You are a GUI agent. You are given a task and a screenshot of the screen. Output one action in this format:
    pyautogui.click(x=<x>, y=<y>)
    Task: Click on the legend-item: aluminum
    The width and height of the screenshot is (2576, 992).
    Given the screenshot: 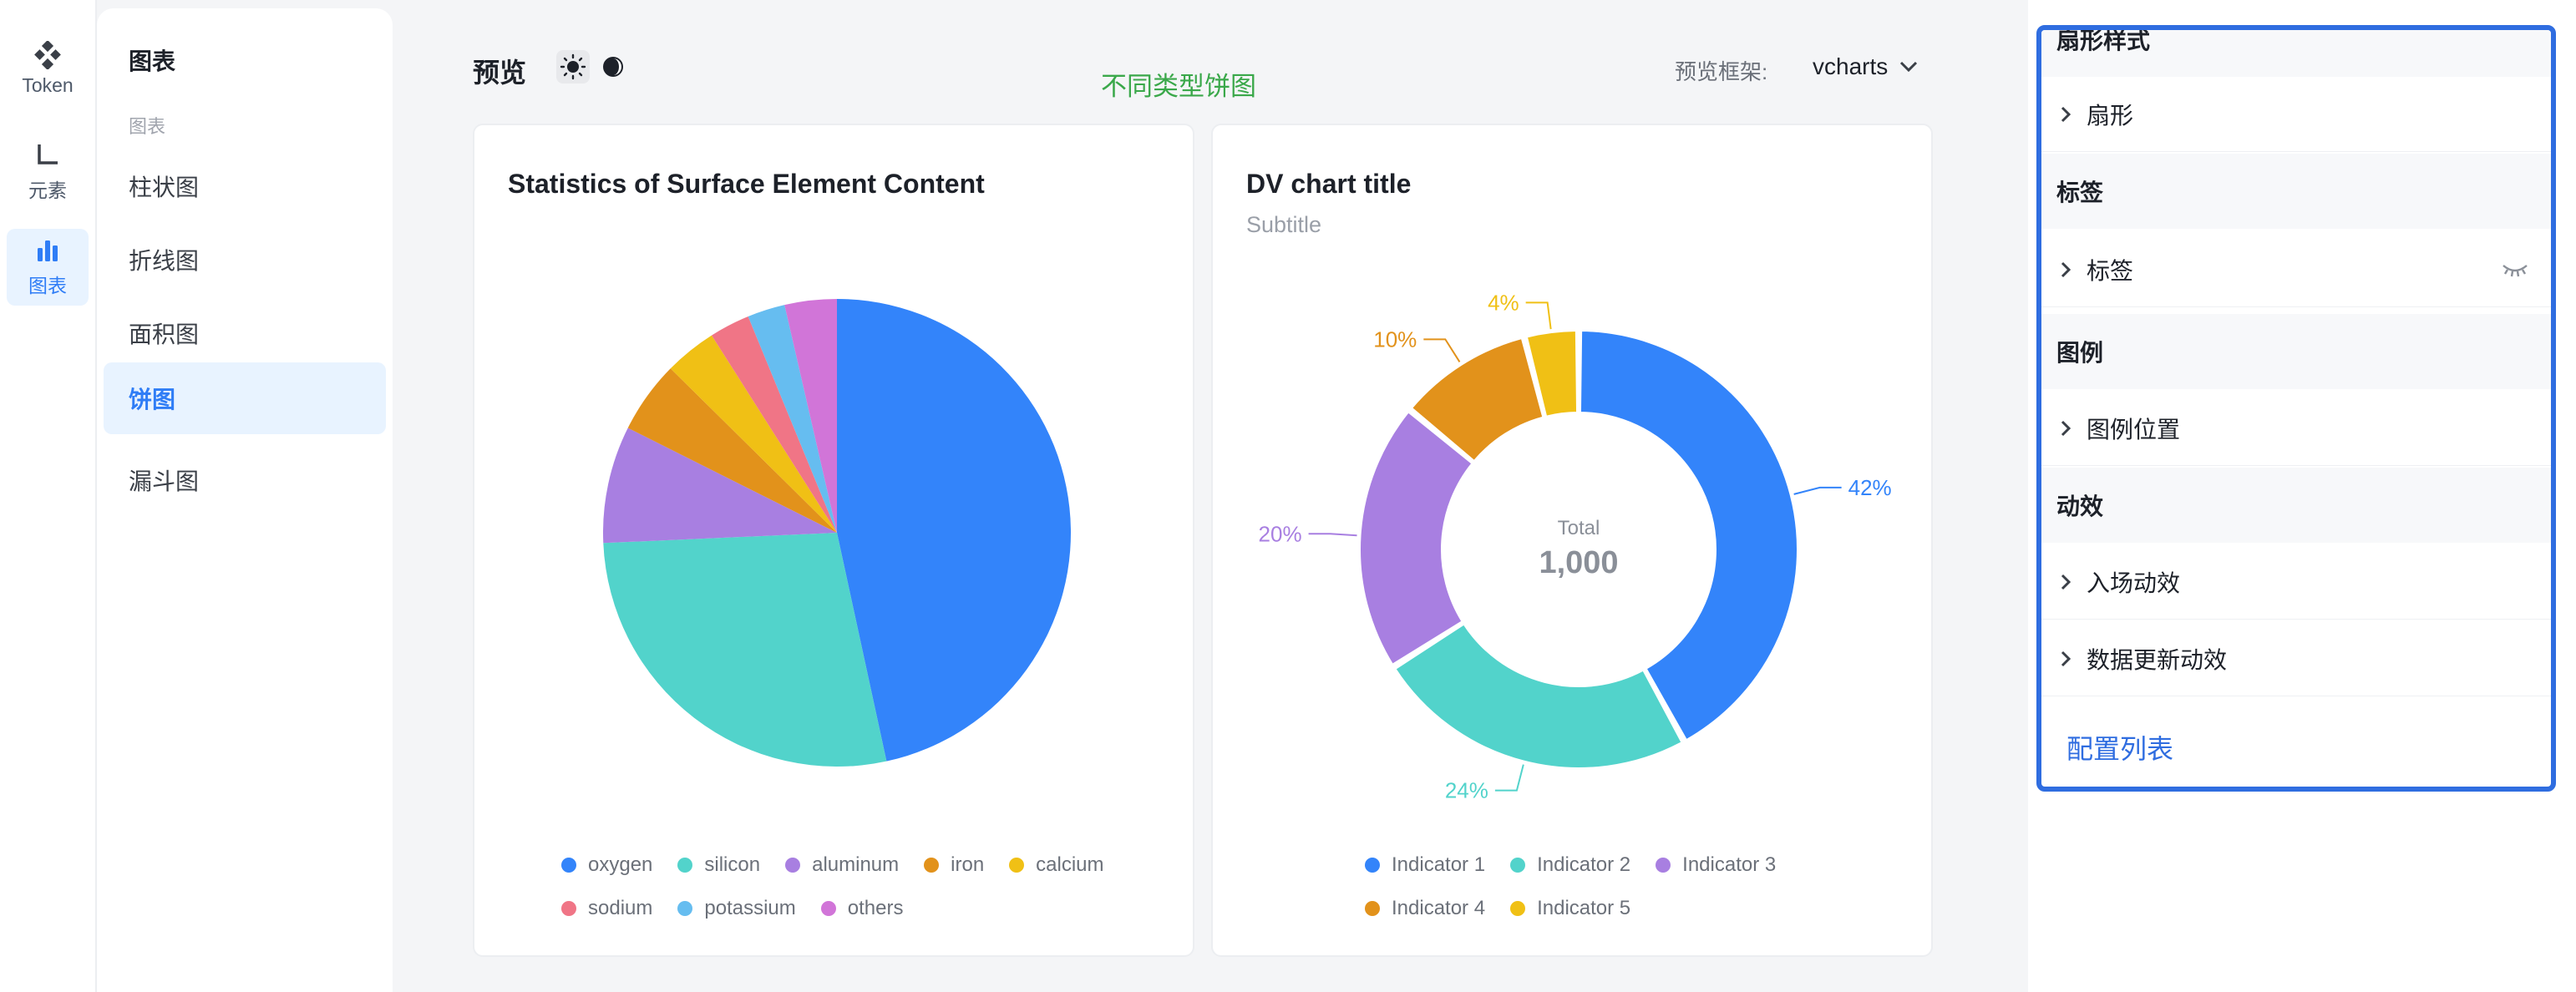 What is the action you would take?
    pyautogui.click(x=842, y=865)
    